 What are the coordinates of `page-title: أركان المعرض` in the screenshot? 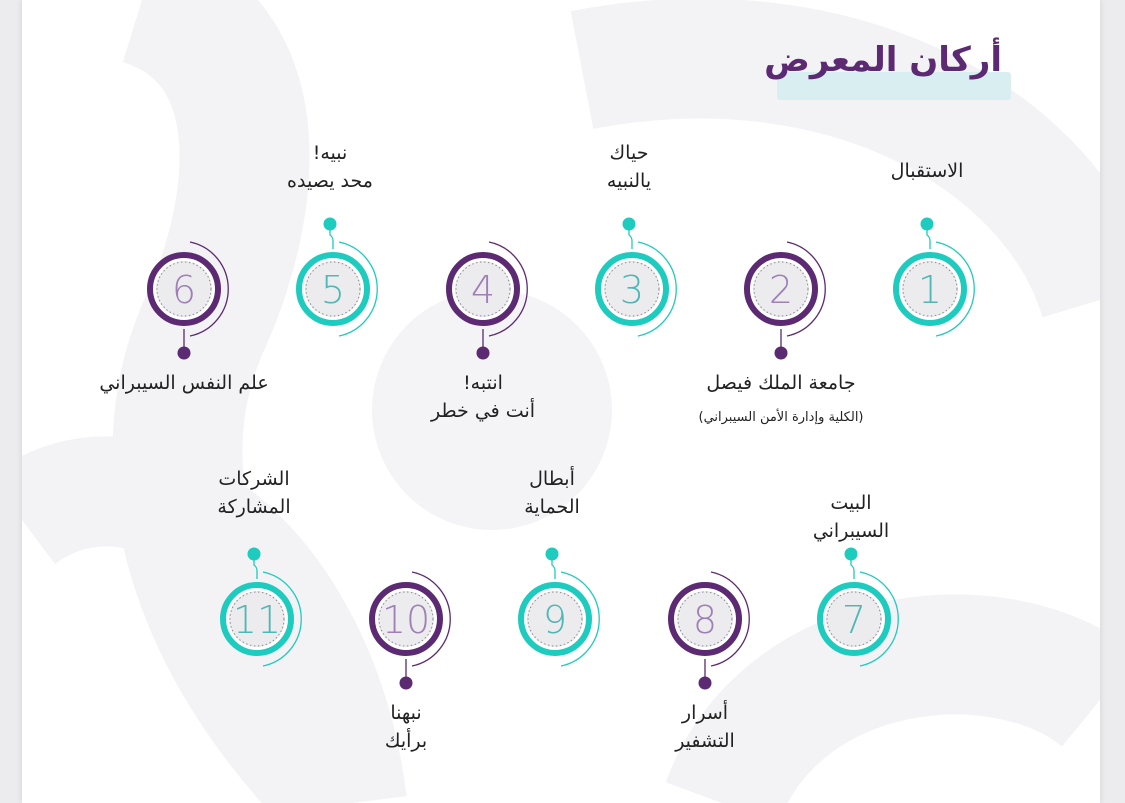 It's located at (883, 60).